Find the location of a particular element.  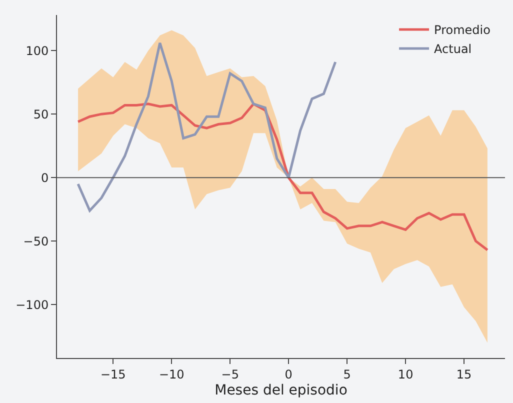

x-tick-label: 15 is located at coordinates (464, 374).